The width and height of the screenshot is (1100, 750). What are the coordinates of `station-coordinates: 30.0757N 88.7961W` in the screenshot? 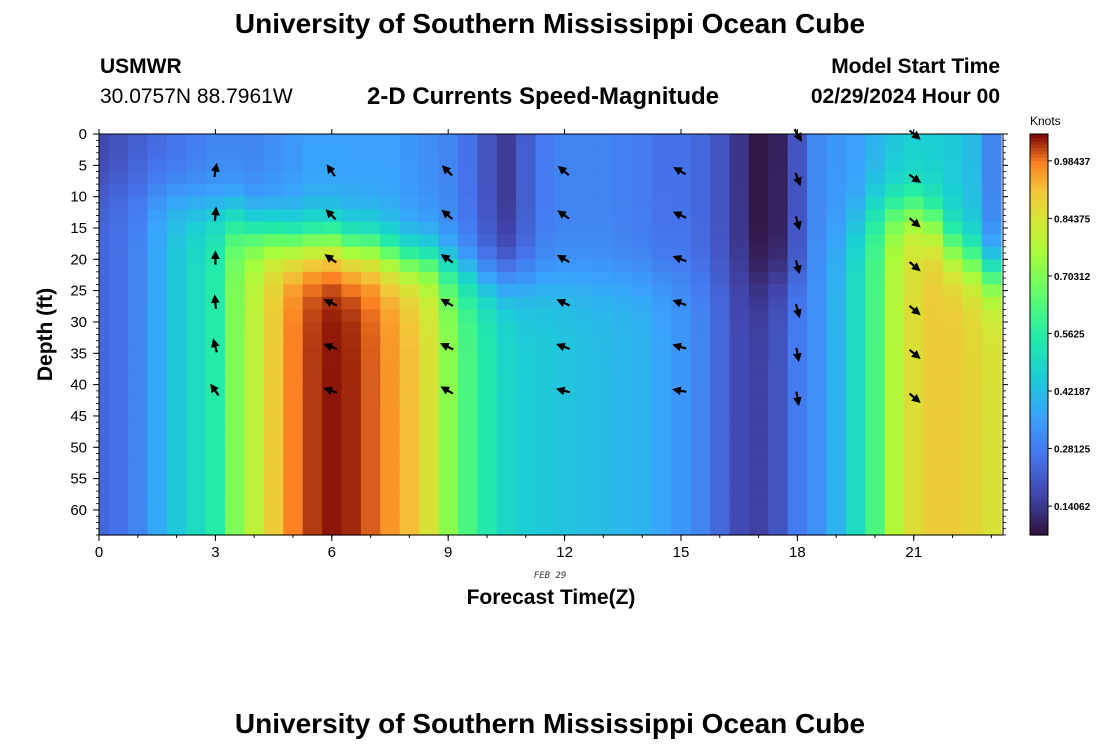 It's located at (196, 96).